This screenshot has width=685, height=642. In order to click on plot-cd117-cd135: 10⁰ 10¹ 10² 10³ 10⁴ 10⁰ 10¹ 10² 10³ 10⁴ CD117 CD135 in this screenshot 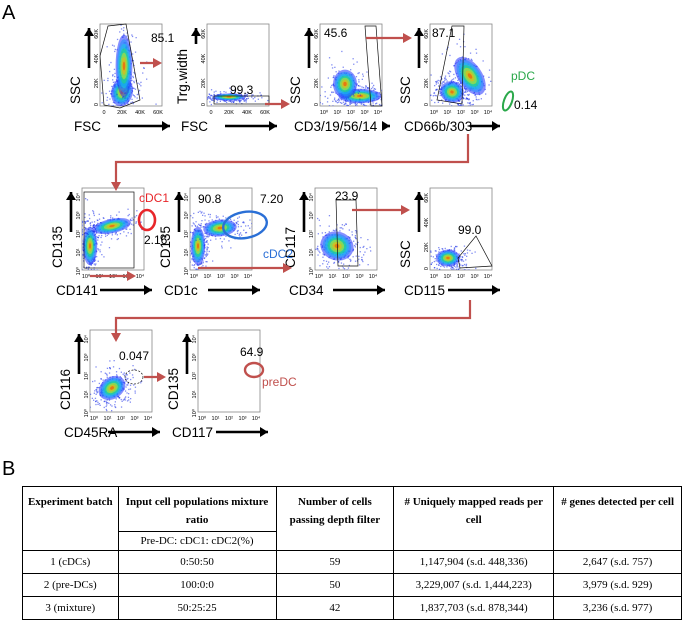, I will do `click(217, 384)`.